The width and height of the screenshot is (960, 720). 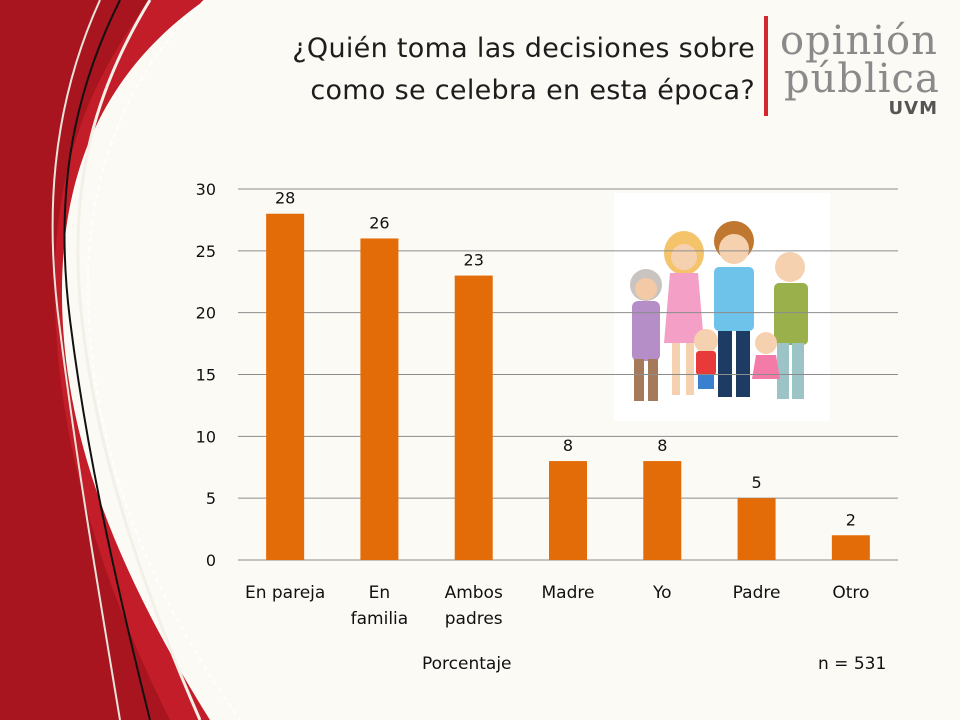 What do you see at coordinates (646, 335) in the screenshot?
I see `grandmother-figure` at bounding box center [646, 335].